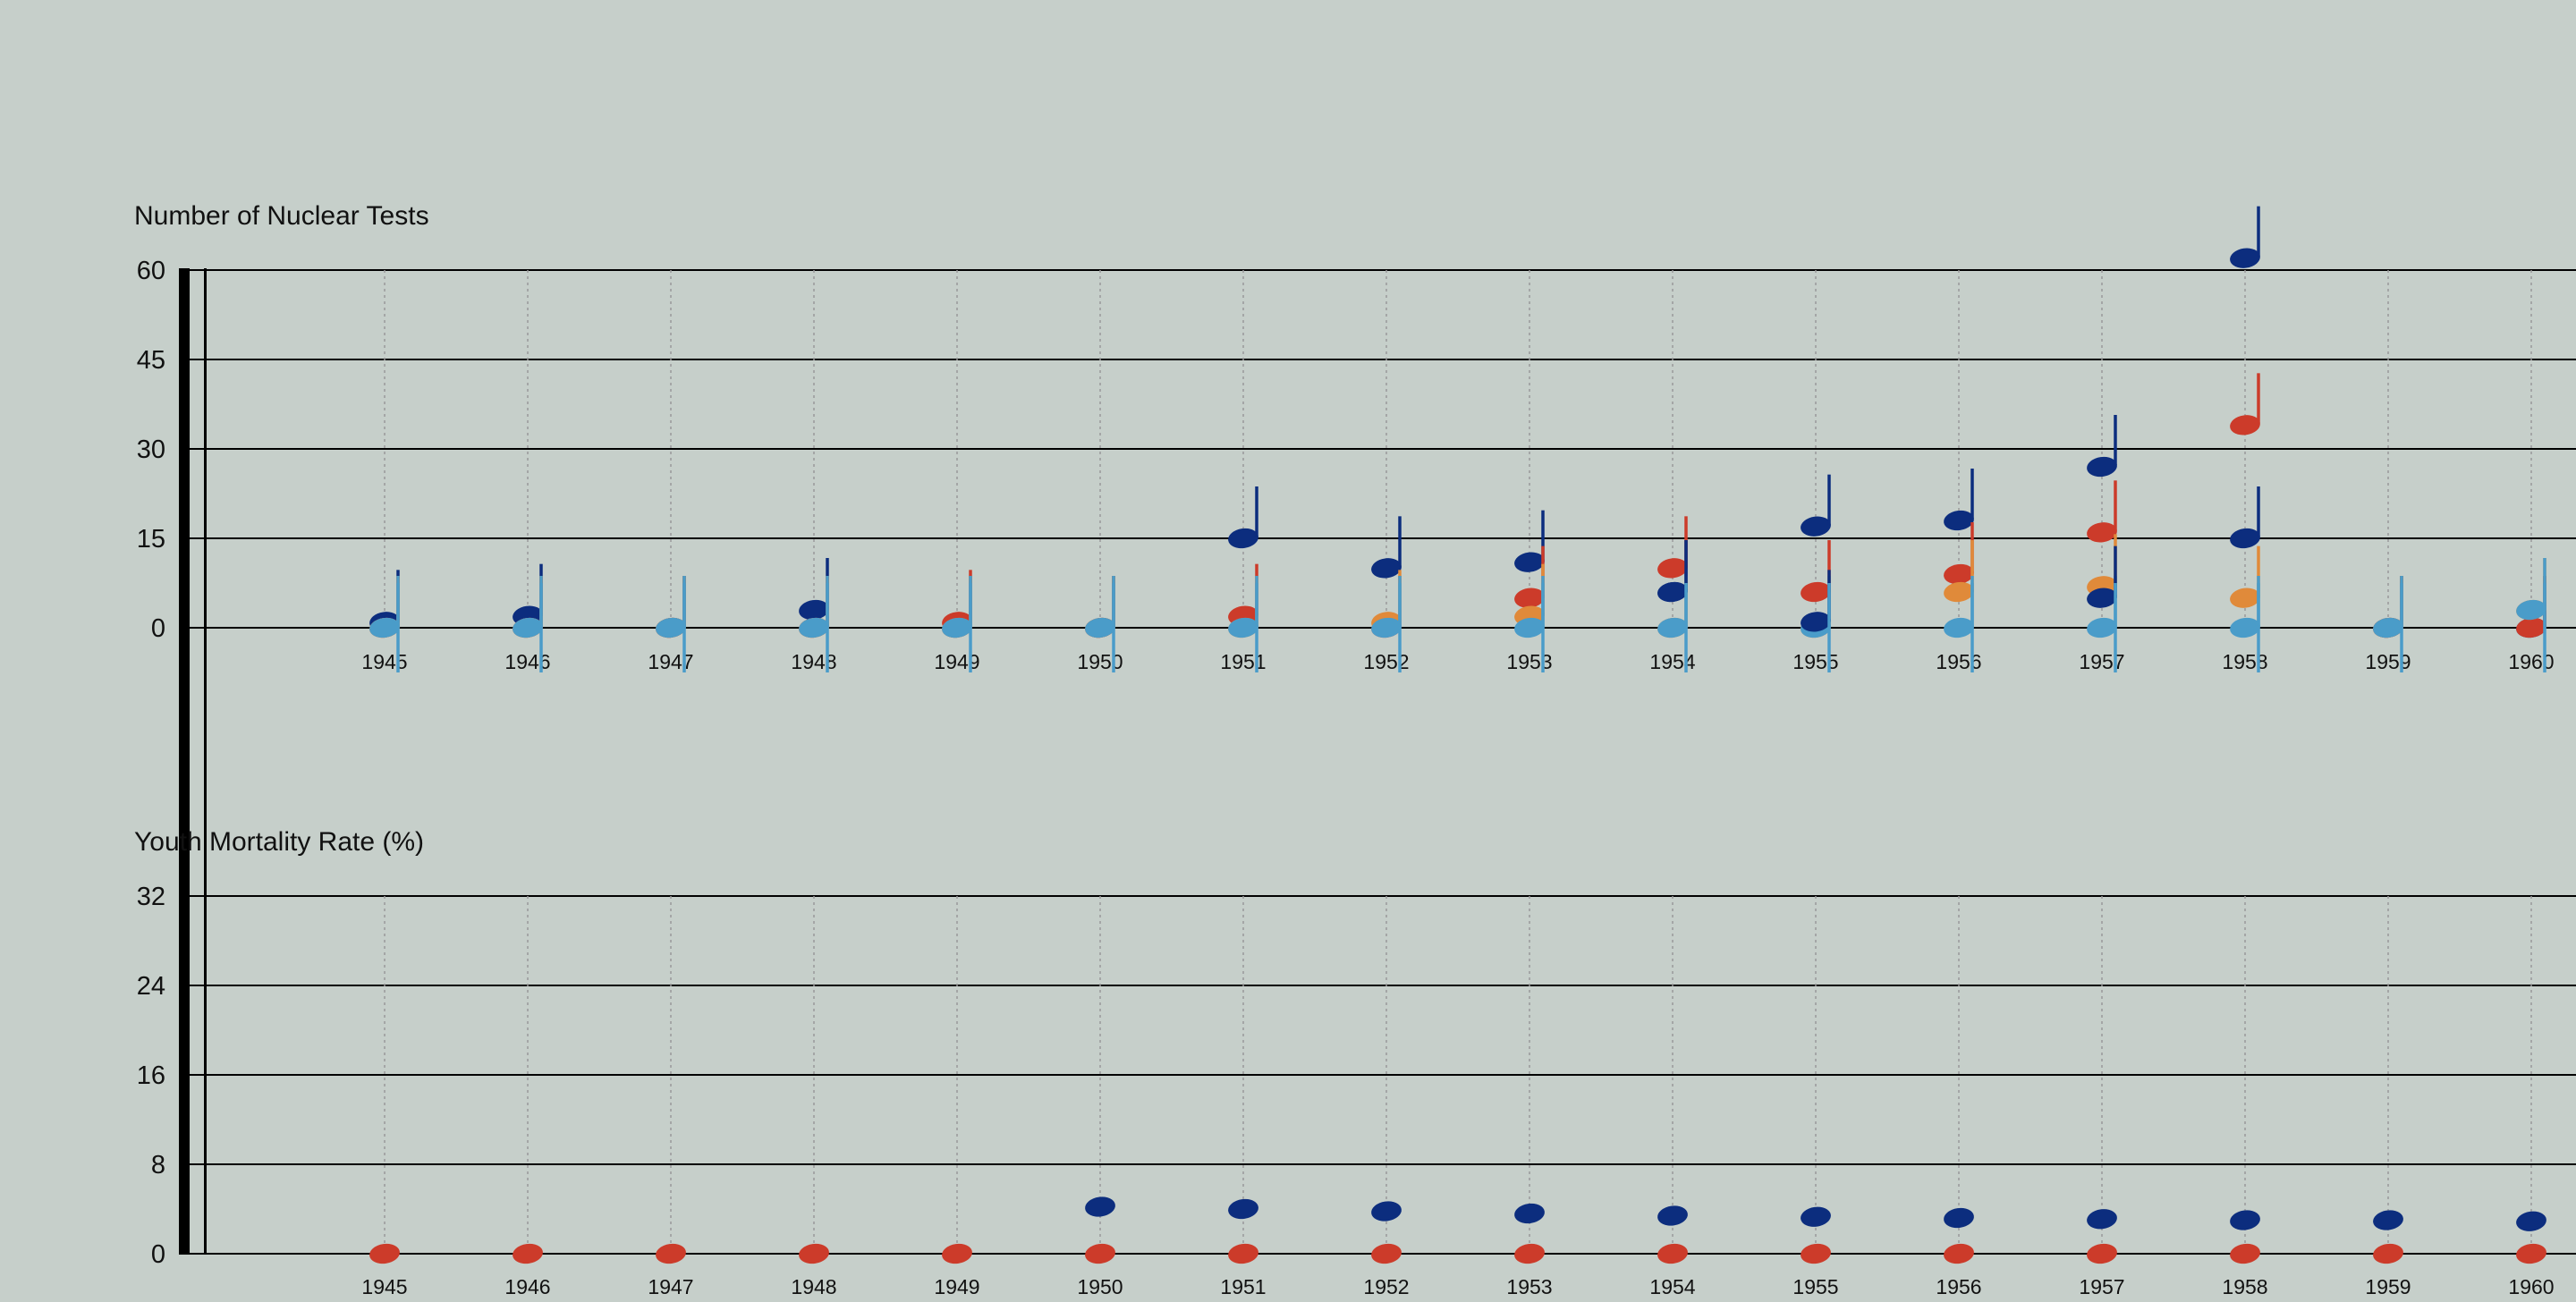 This screenshot has height=1302, width=2576. I want to click on y-tick-label: 30, so click(151, 449).